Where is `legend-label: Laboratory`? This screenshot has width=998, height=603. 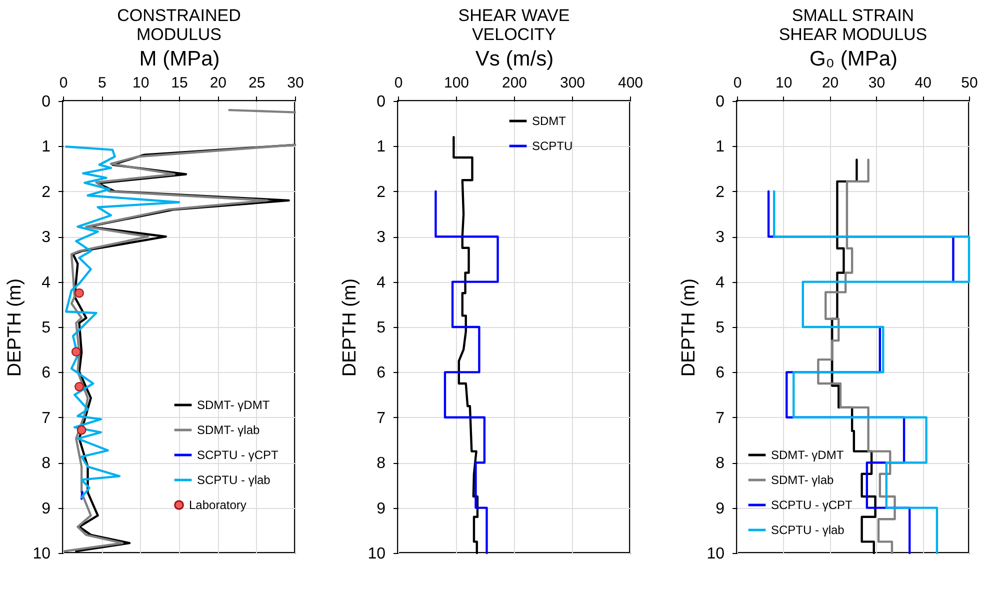 legend-label: Laboratory is located at coordinates (217, 505).